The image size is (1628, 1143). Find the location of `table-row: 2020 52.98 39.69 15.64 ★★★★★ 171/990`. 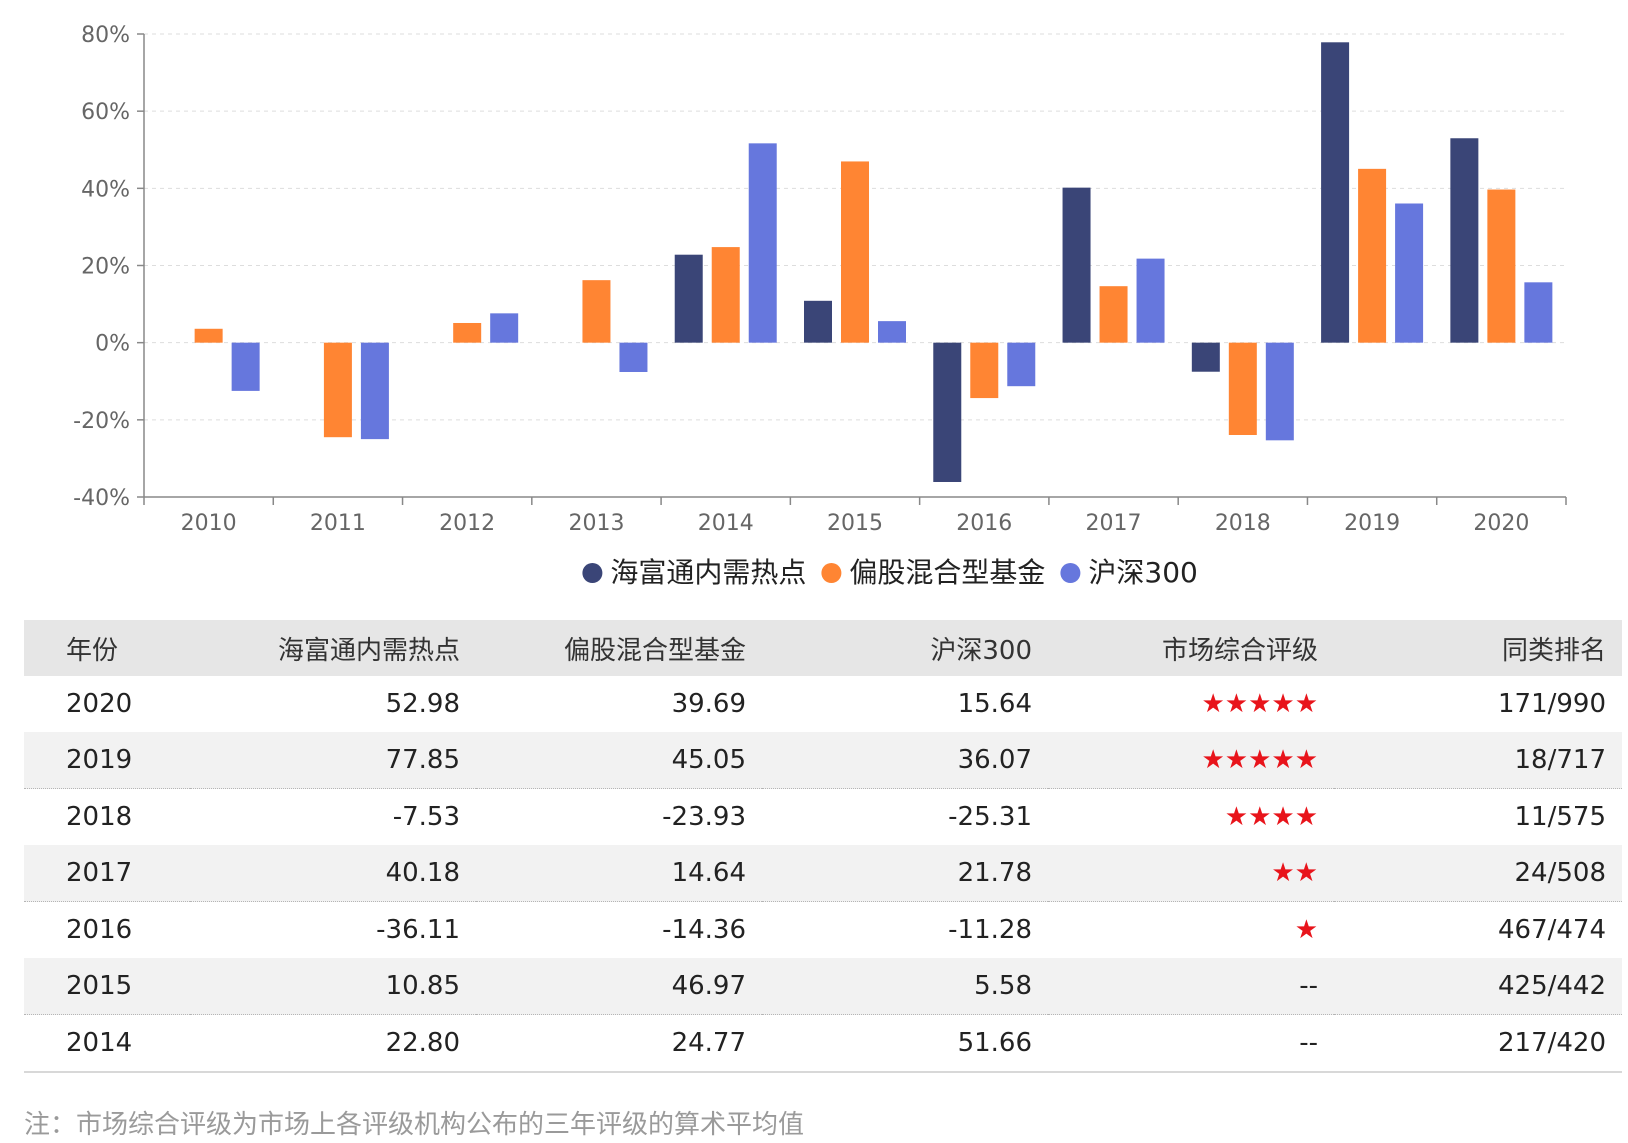

table-row: 2020 52.98 39.69 15.64 ★★★★★ 171/990 is located at coordinates (823, 704).